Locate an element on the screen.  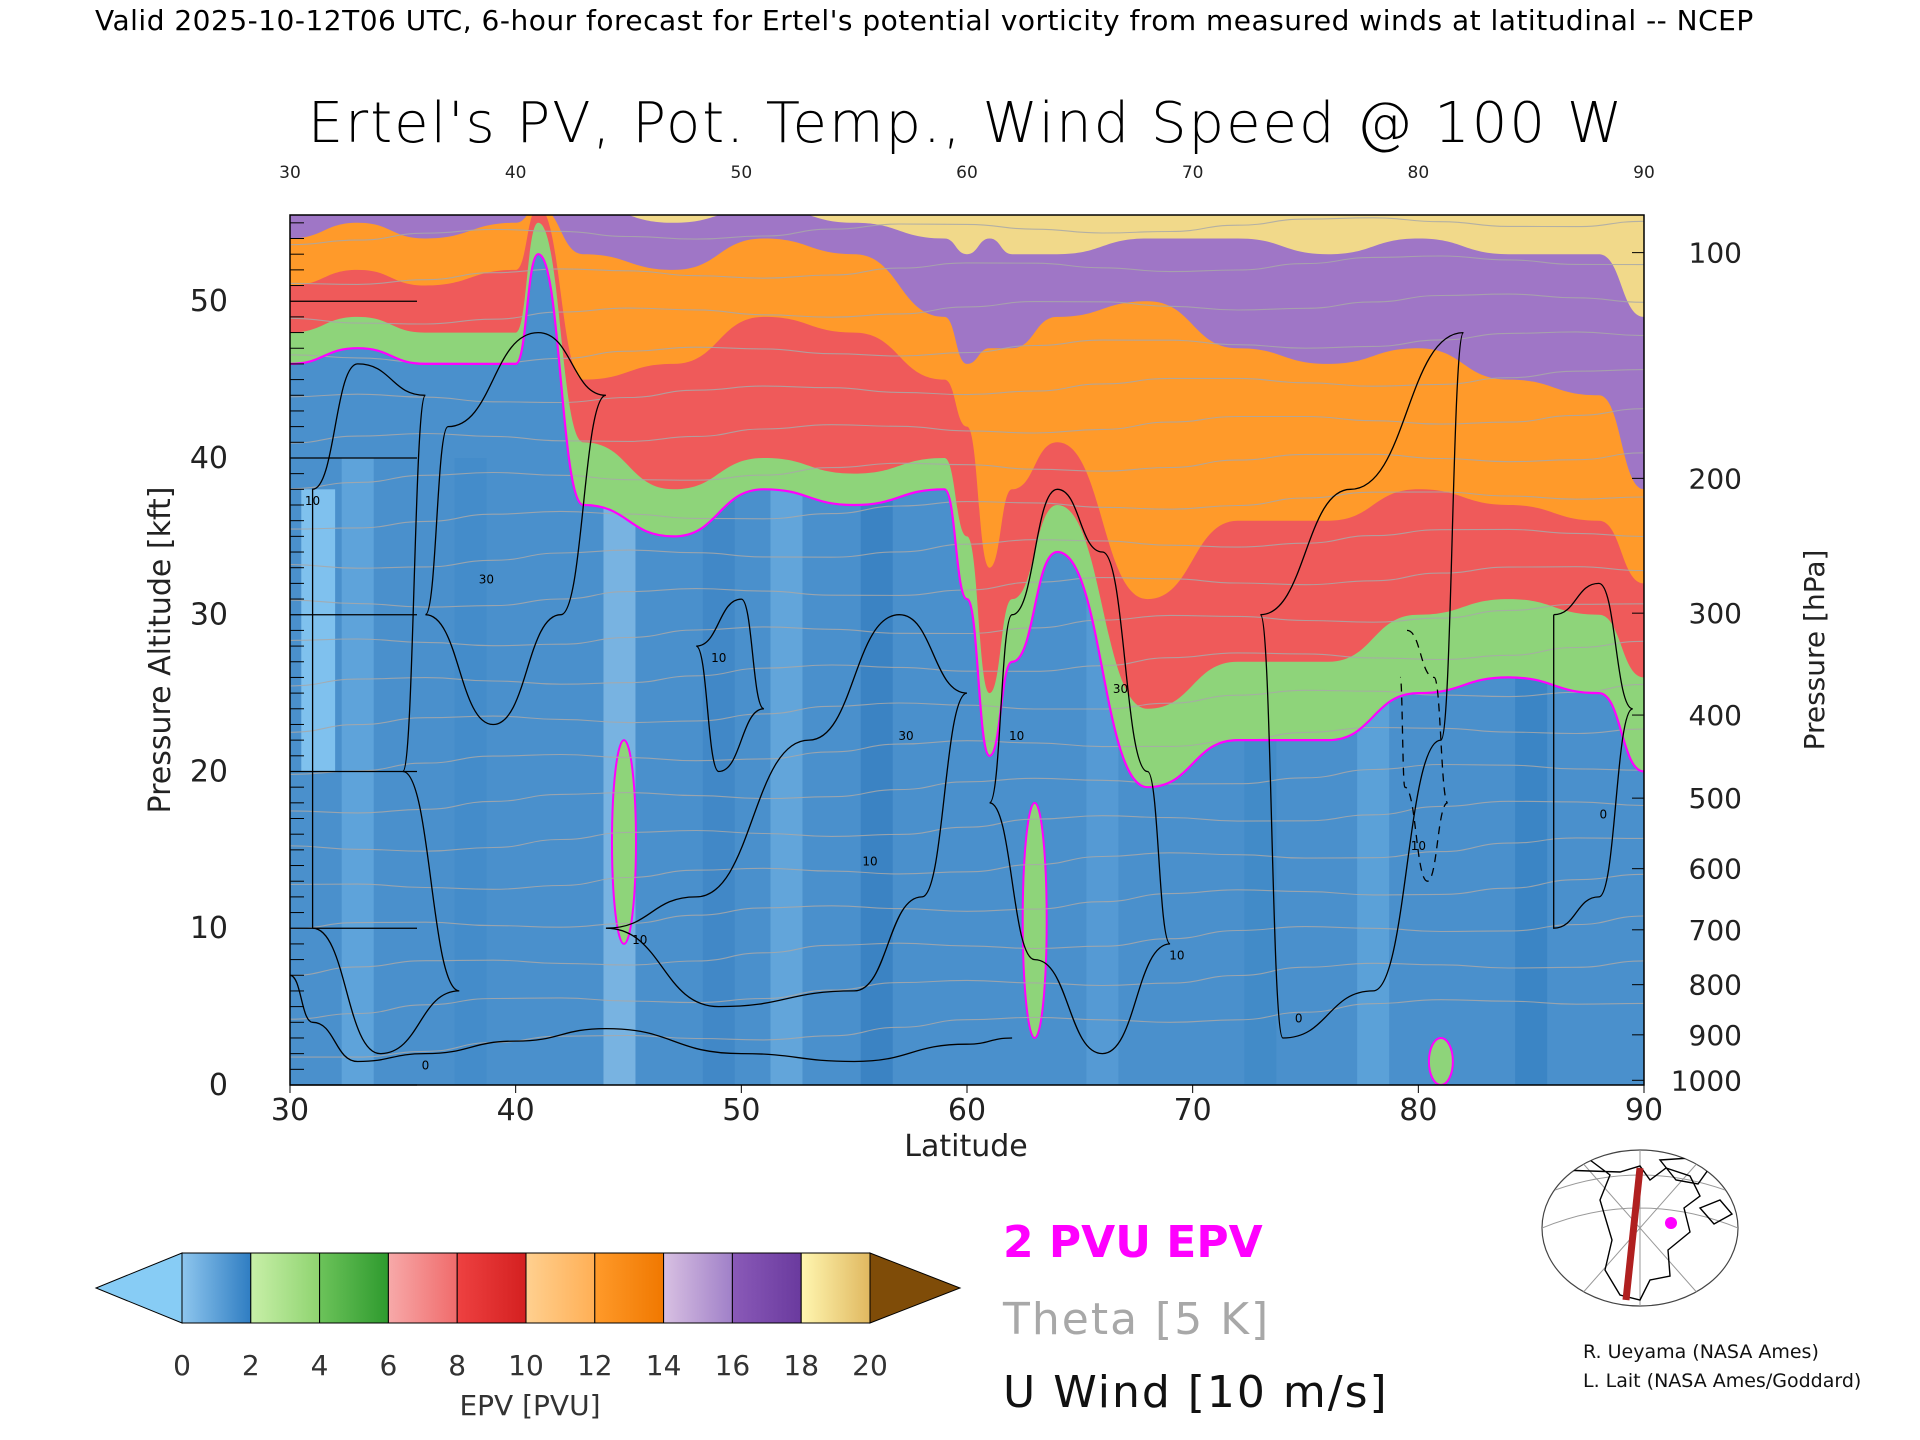
y-tick-label-left: 0 is located at coordinates (218, 1085).